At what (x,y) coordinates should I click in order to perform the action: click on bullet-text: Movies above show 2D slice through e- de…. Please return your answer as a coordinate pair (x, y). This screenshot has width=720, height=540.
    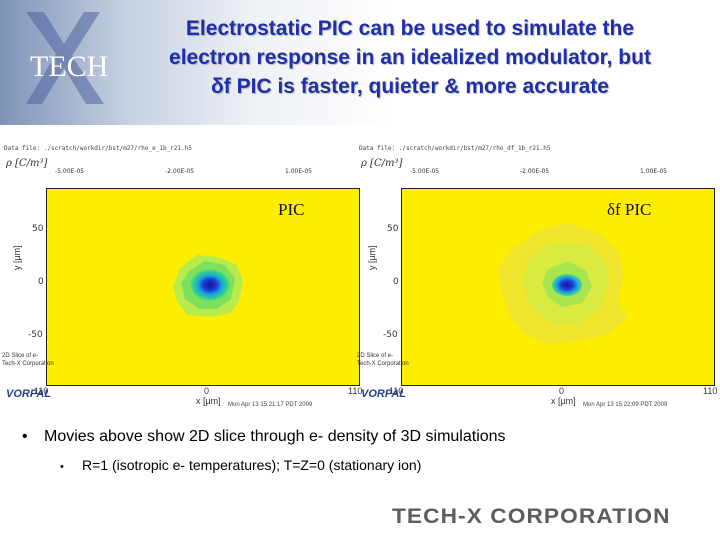
    Looking at the image, I should click on (275, 436).